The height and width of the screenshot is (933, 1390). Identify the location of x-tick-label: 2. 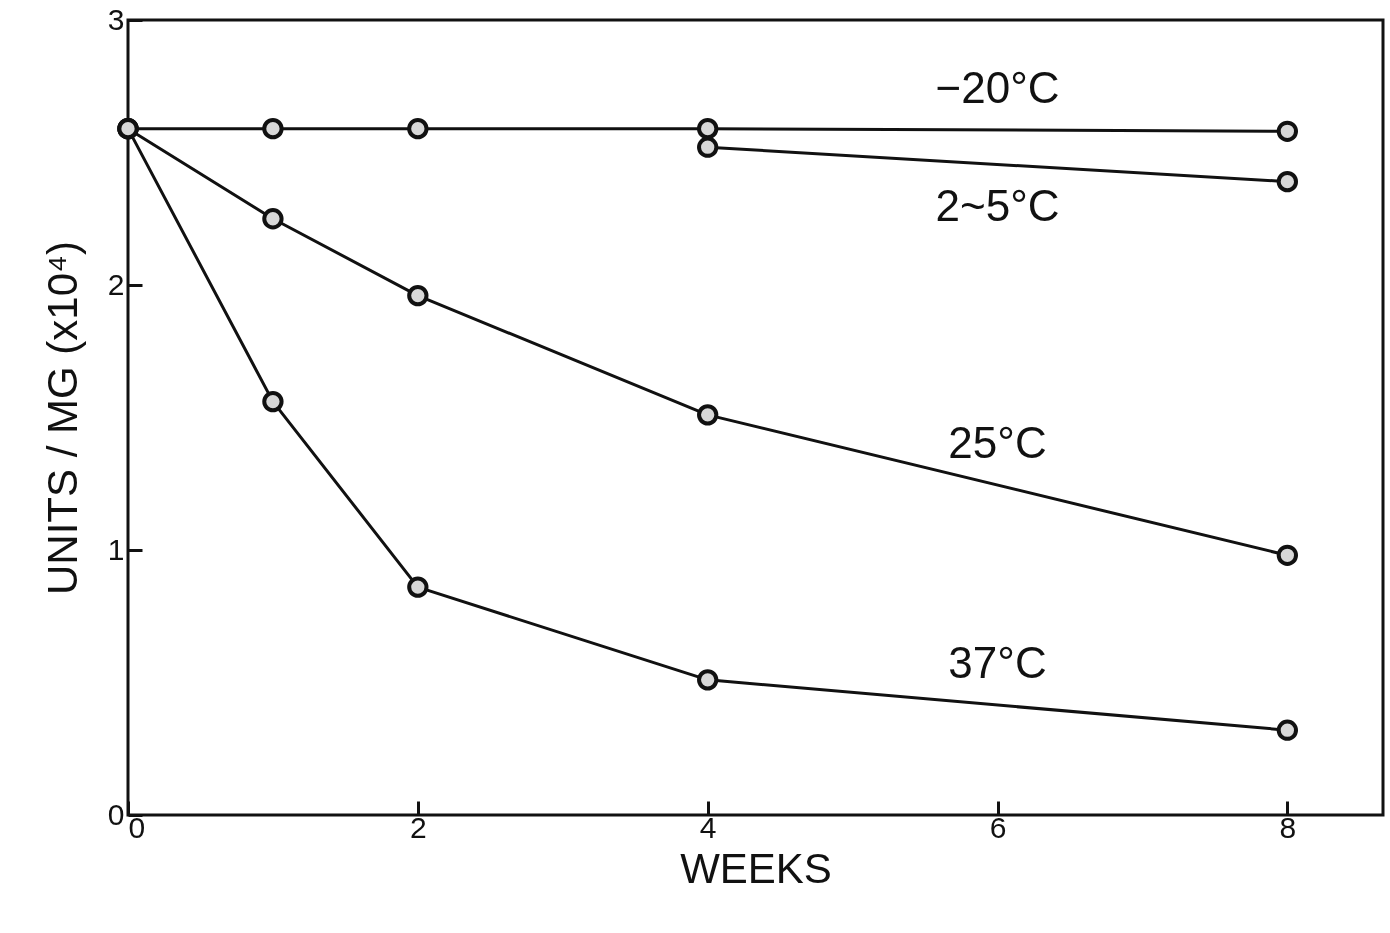
(418, 827).